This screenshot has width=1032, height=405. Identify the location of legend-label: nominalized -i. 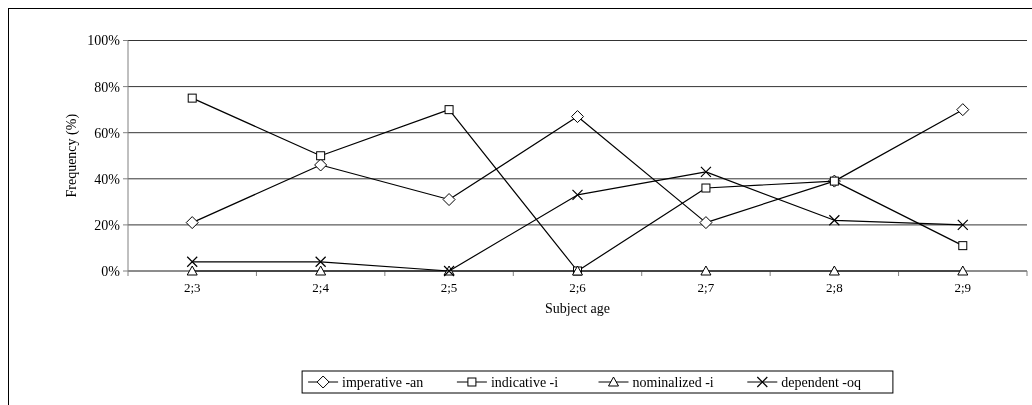
(673, 382).